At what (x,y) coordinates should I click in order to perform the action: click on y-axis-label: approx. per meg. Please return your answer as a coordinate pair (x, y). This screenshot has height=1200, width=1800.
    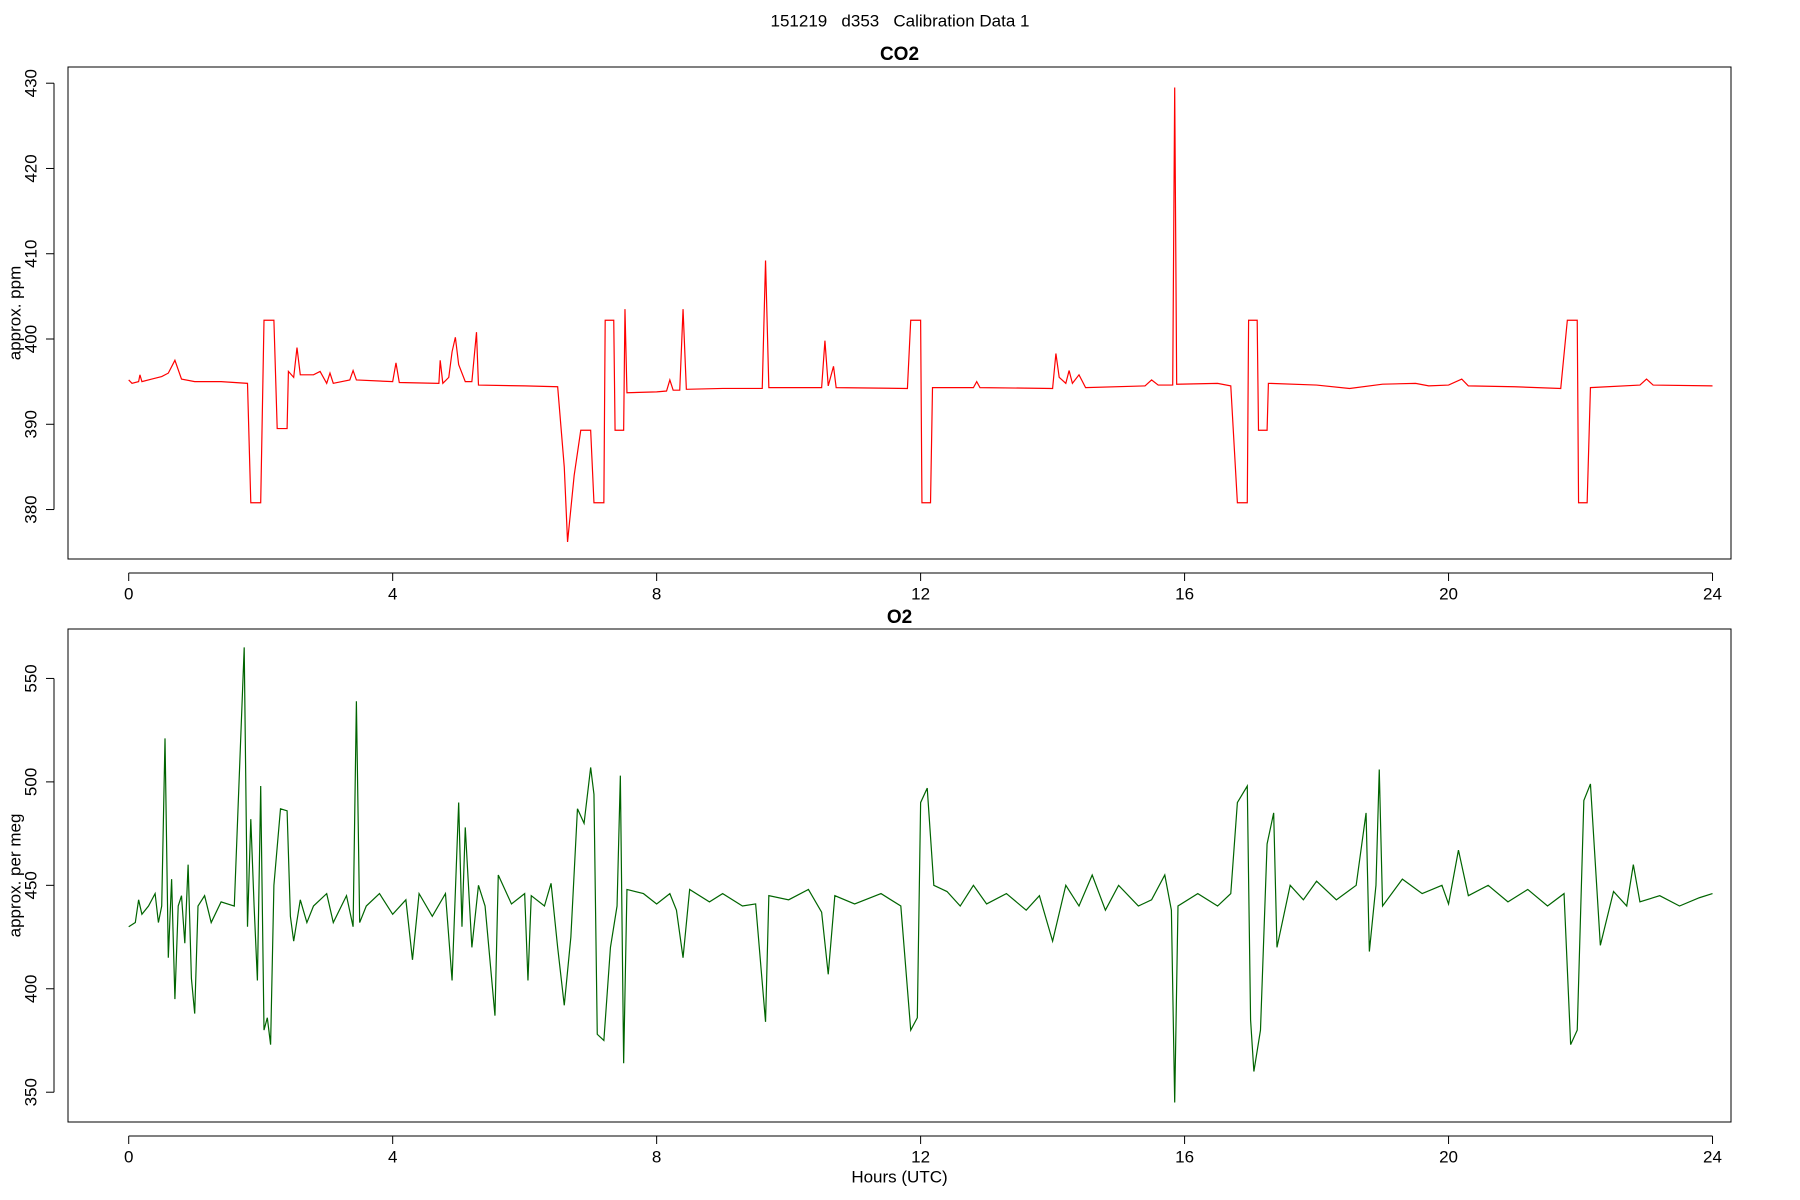
    Looking at the image, I should click on (14, 876).